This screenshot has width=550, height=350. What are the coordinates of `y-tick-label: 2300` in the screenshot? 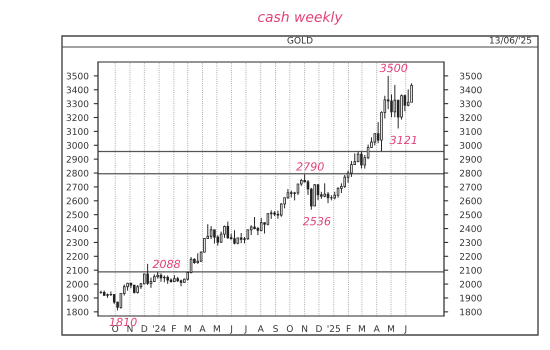 It's located at (77, 242).